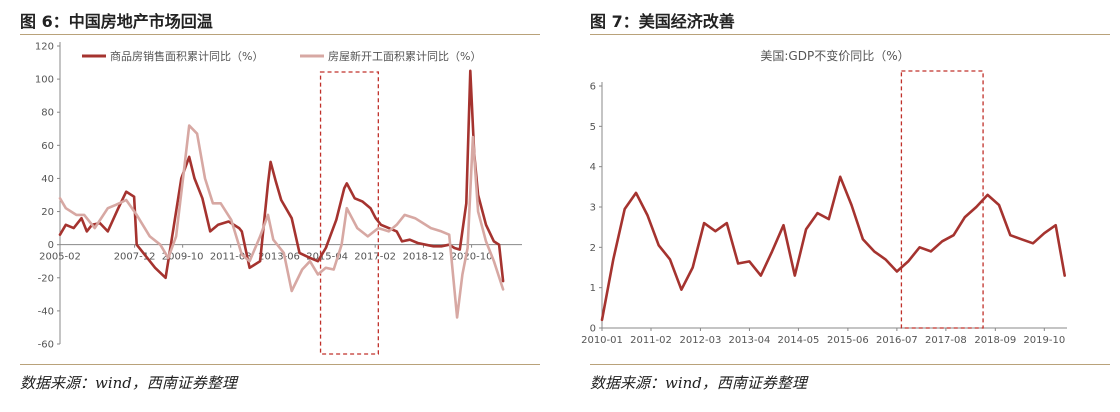 Image resolution: width=1120 pixels, height=412 pixels. What do you see at coordinates (662, 21) in the screenshot?
I see `figure-7-title: 图 7：美国经济改善` at bounding box center [662, 21].